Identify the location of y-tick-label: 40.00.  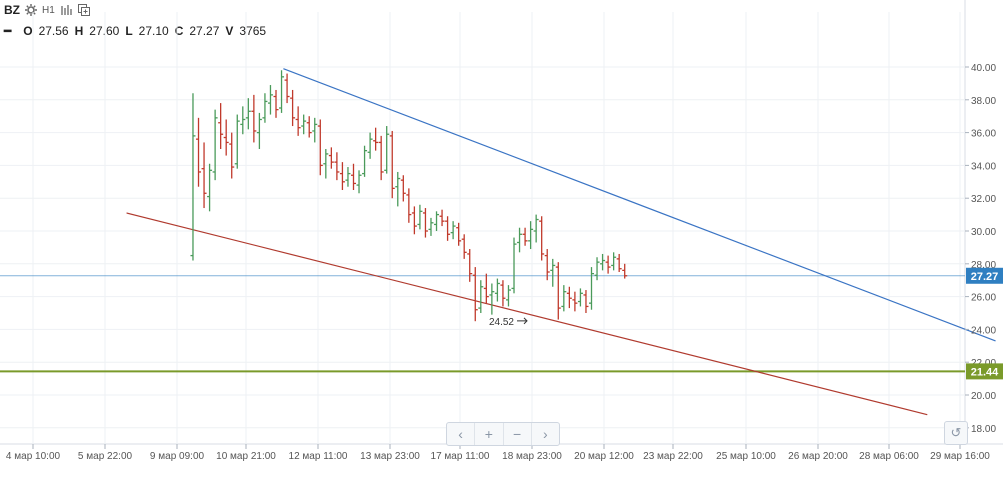
(983, 68).